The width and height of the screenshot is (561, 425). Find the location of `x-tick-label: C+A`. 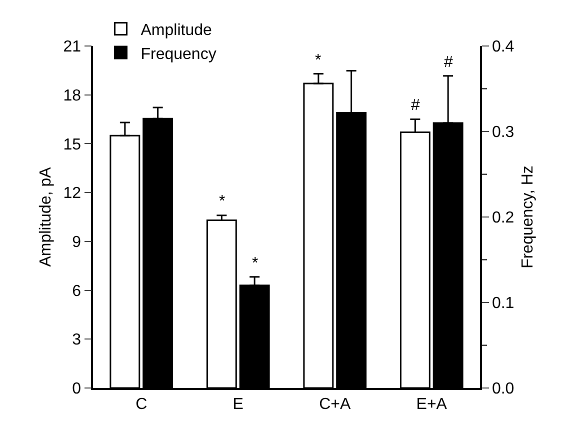

x-tick-label: C+A is located at coordinates (335, 404).